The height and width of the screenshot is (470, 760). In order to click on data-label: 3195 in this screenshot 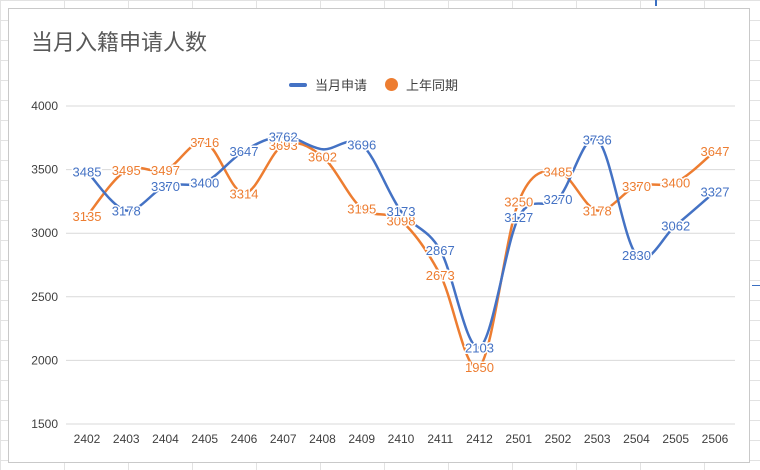, I will do `click(361, 208)`.